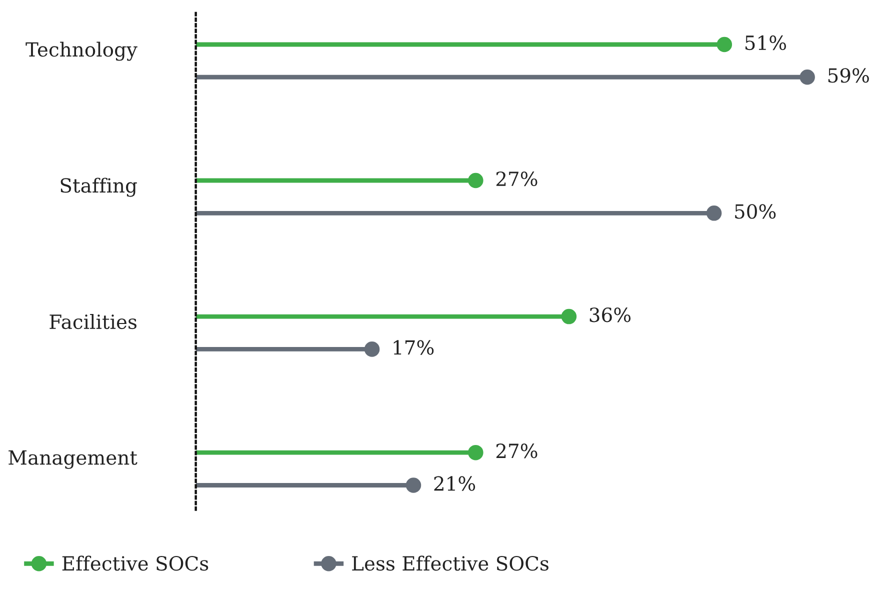  Describe the element at coordinates (135, 563) in the screenshot. I see `legend-label: Effective SOCs` at that location.